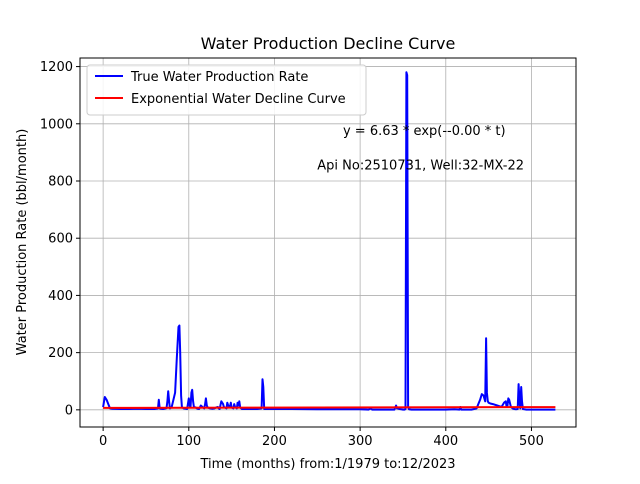  What do you see at coordinates (329, 407) in the screenshot?
I see `series-line-exp-decline` at bounding box center [329, 407].